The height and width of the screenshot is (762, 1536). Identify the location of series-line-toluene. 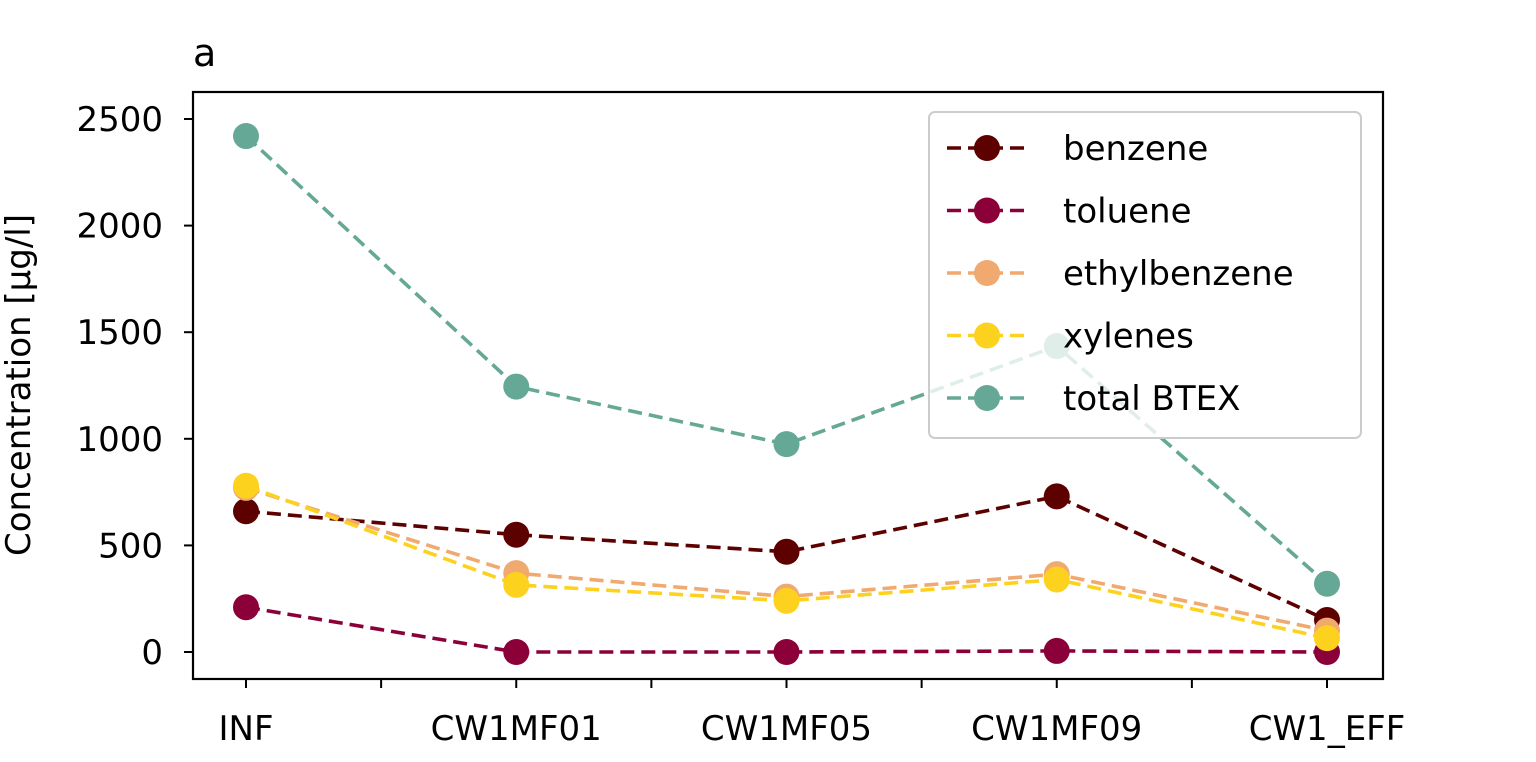
(786, 629).